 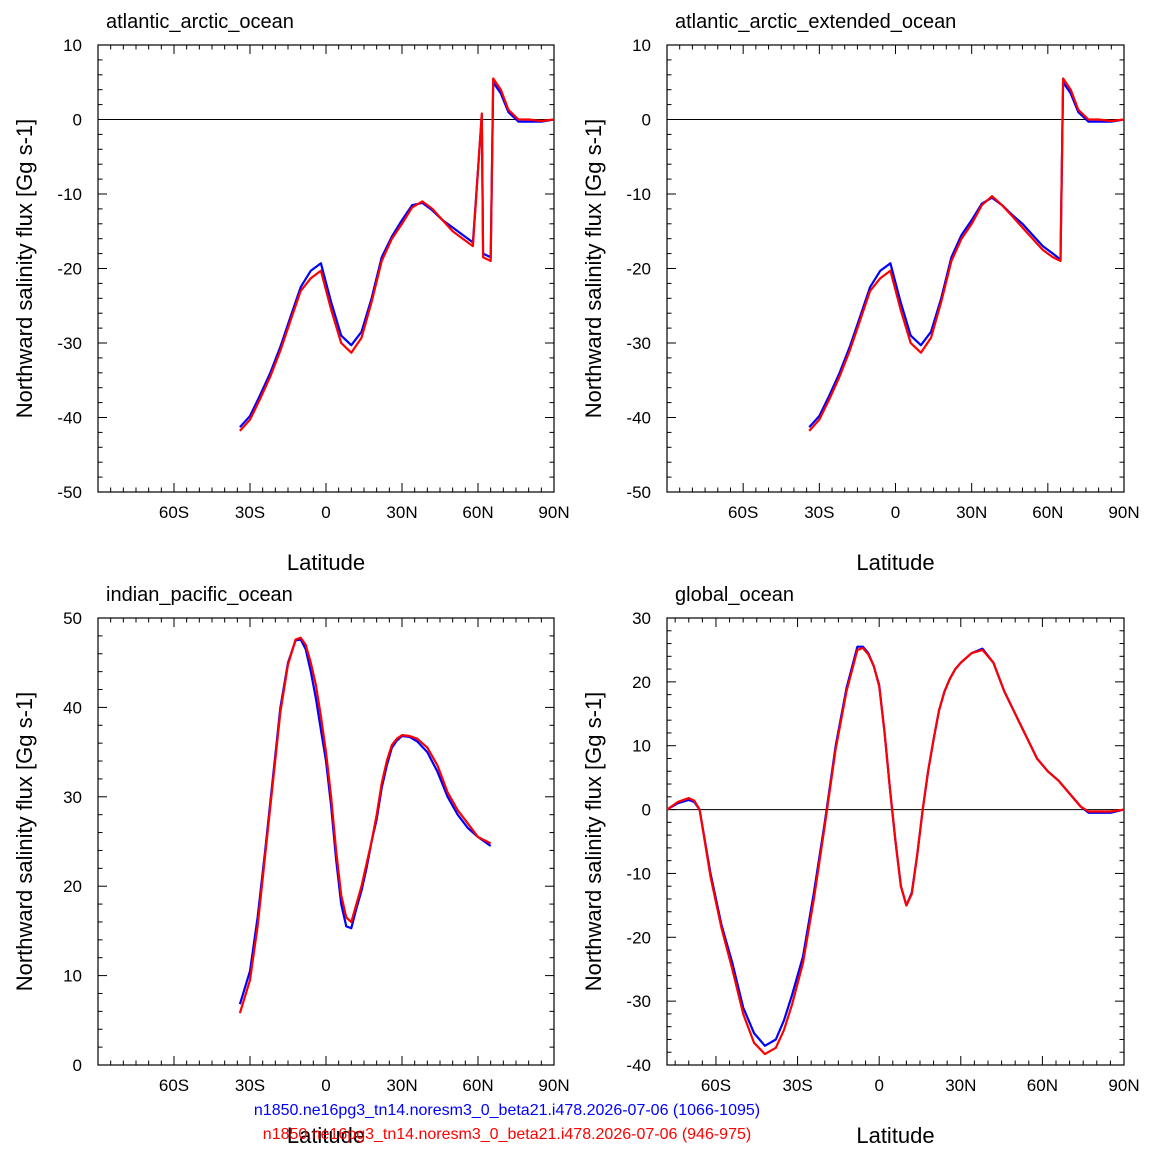 I want to click on panel-title: atlantic_arctic_extended_ocean, so click(x=815, y=22).